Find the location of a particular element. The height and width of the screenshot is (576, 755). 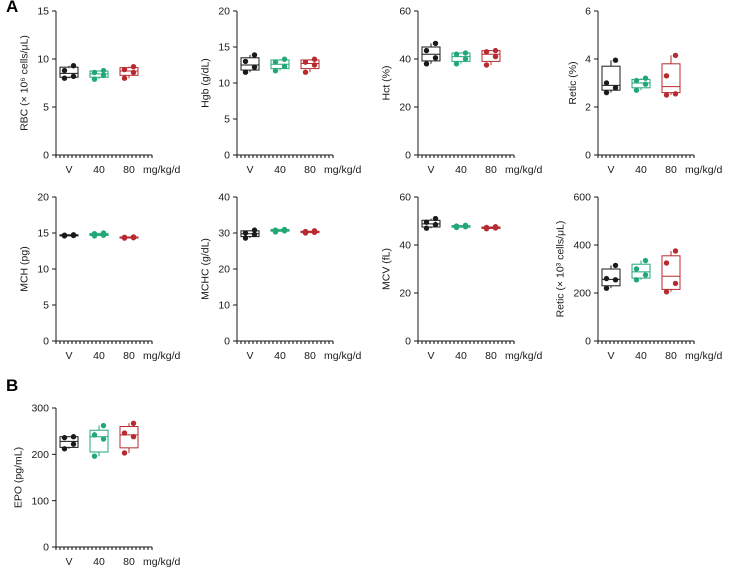

y-axis-title: MCH (pg) is located at coordinates (25, 269).